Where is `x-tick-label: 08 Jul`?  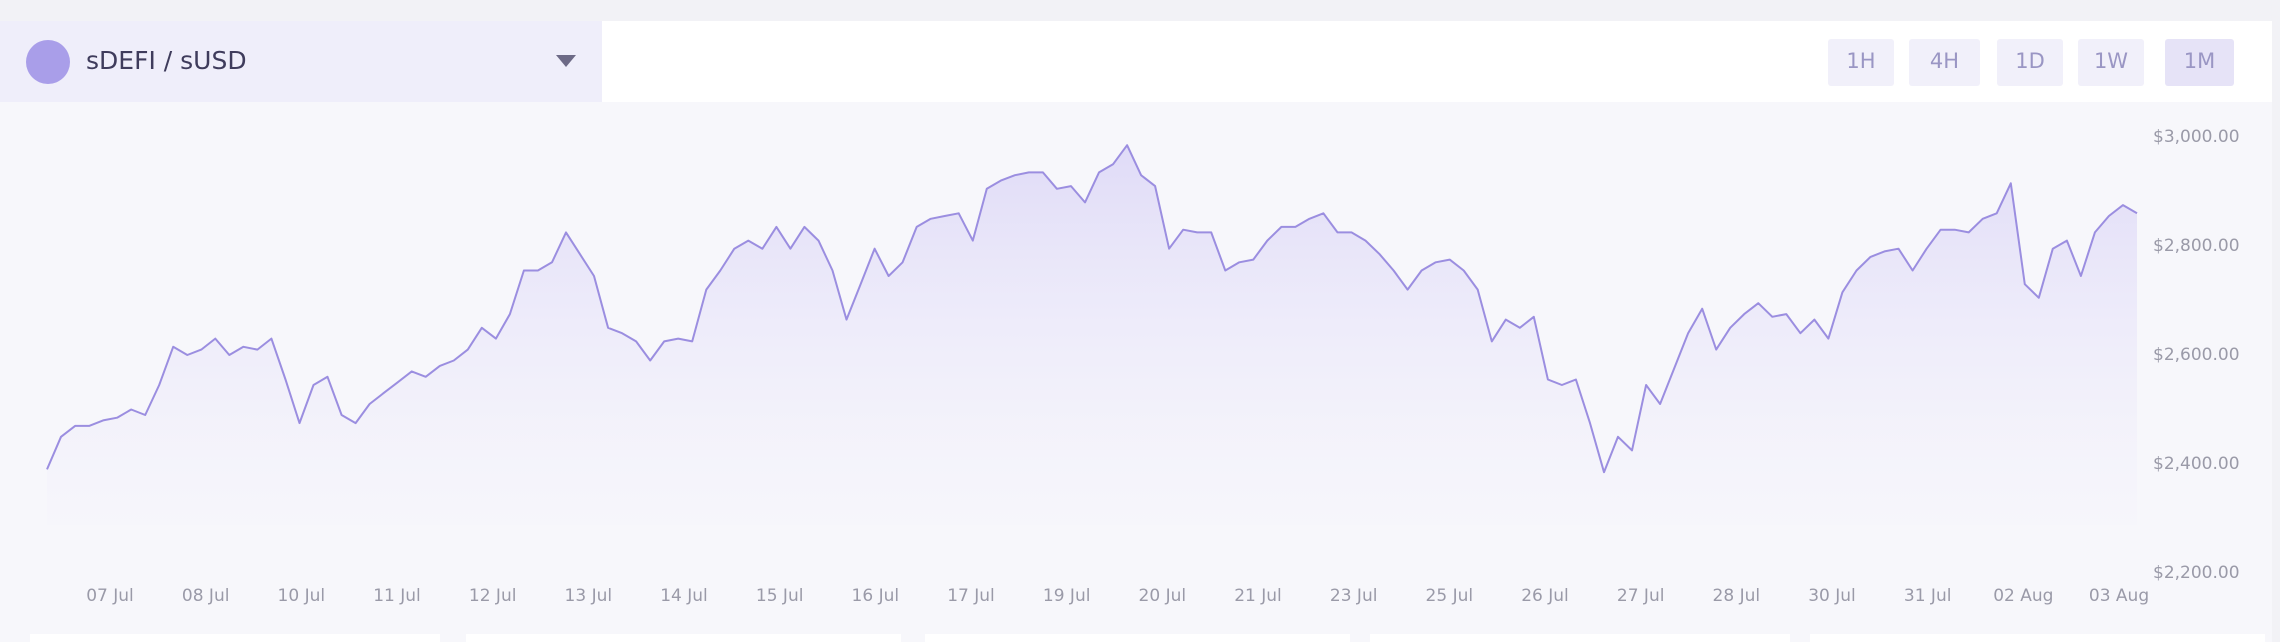
x-tick-label: 08 Jul is located at coordinates (206, 596).